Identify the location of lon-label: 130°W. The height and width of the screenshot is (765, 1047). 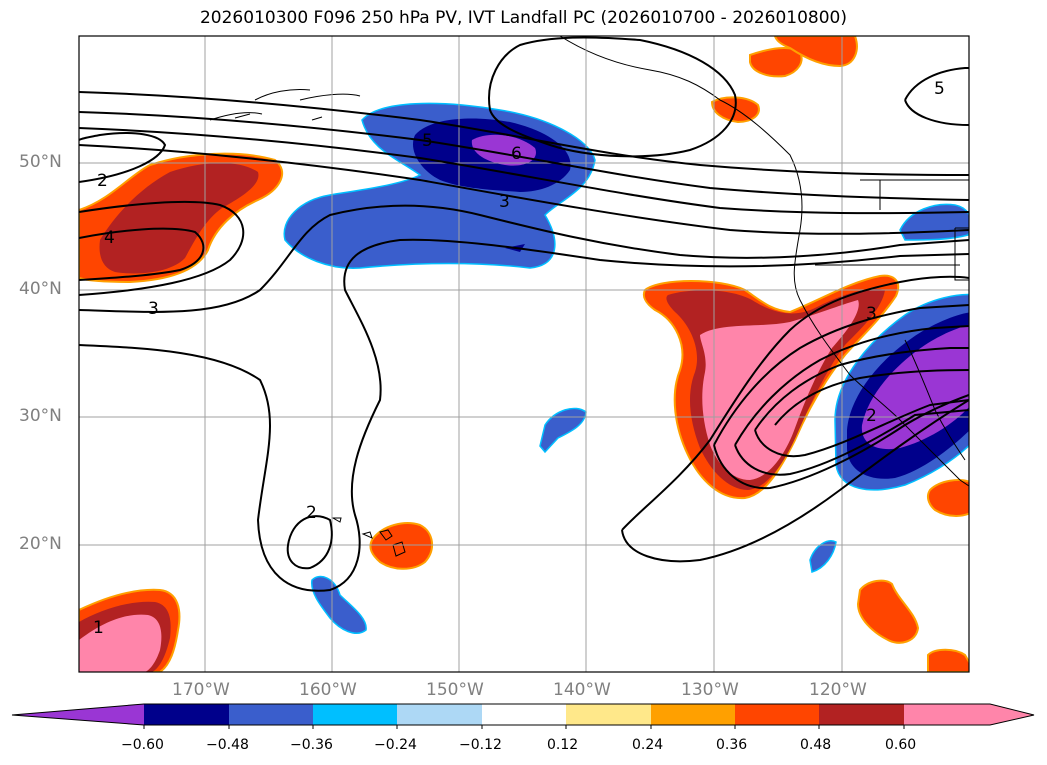
(710, 690).